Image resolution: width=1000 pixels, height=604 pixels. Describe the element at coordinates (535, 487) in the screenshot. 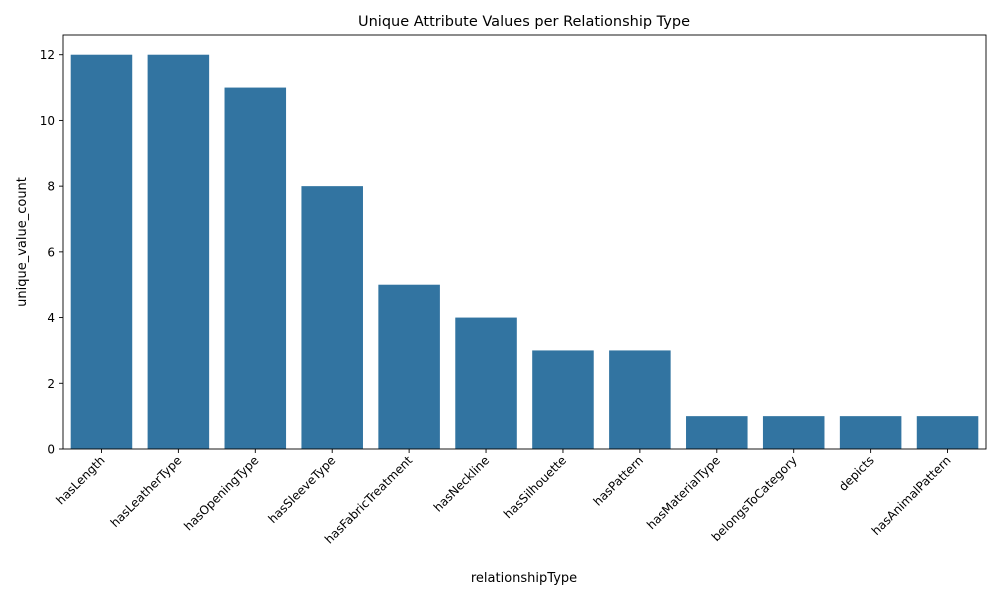

I see `x-tick-label: hasSilhouette` at that location.